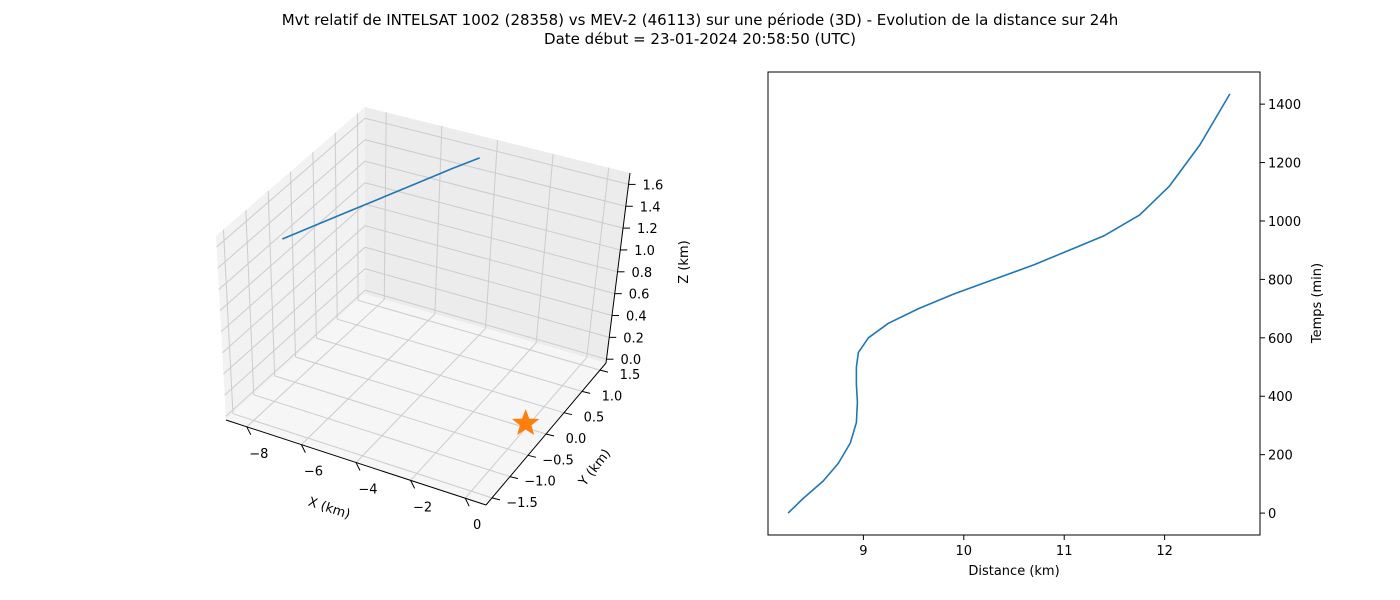 This screenshot has width=1400, height=600. I want to click on z-tick-label: 0.6, so click(639, 295).